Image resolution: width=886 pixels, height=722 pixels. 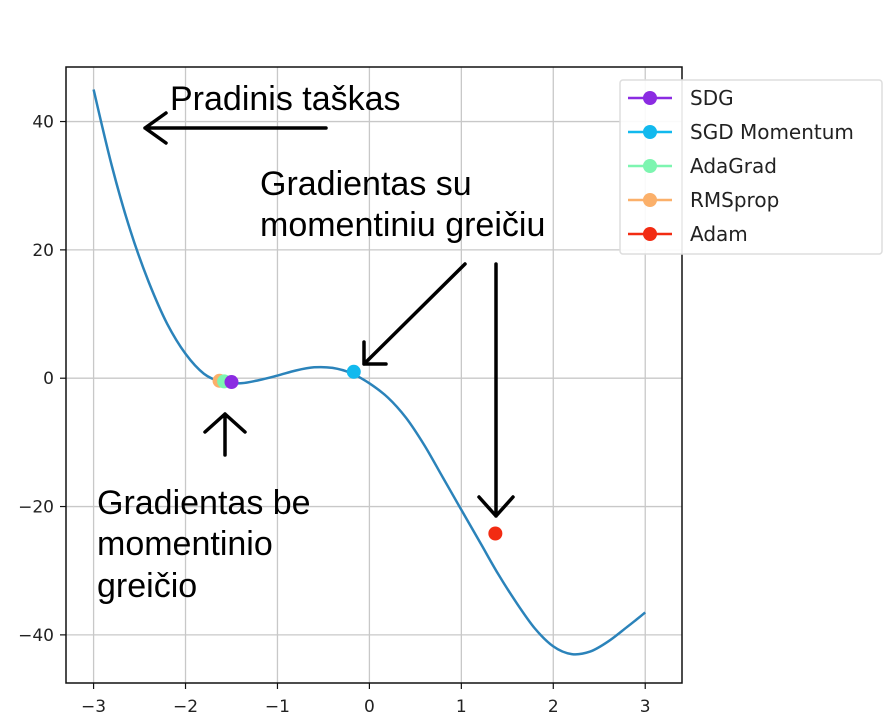 I want to click on x-axis-ticks: −3 −2 −1 0 1 2 3, so click(x=366, y=700).